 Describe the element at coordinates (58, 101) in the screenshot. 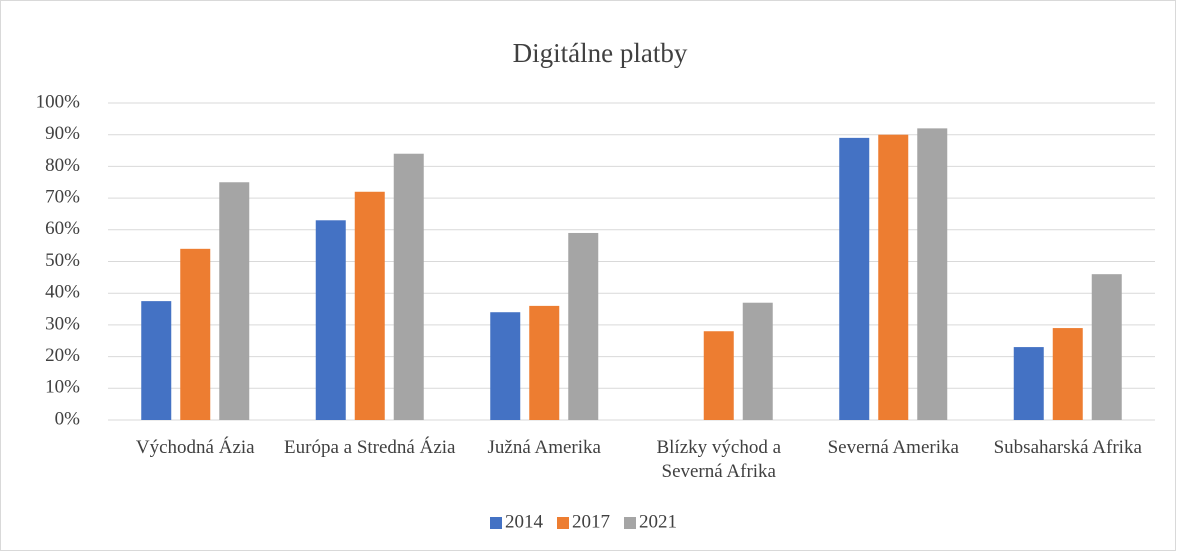

I see `y-tick-label: 100%` at that location.